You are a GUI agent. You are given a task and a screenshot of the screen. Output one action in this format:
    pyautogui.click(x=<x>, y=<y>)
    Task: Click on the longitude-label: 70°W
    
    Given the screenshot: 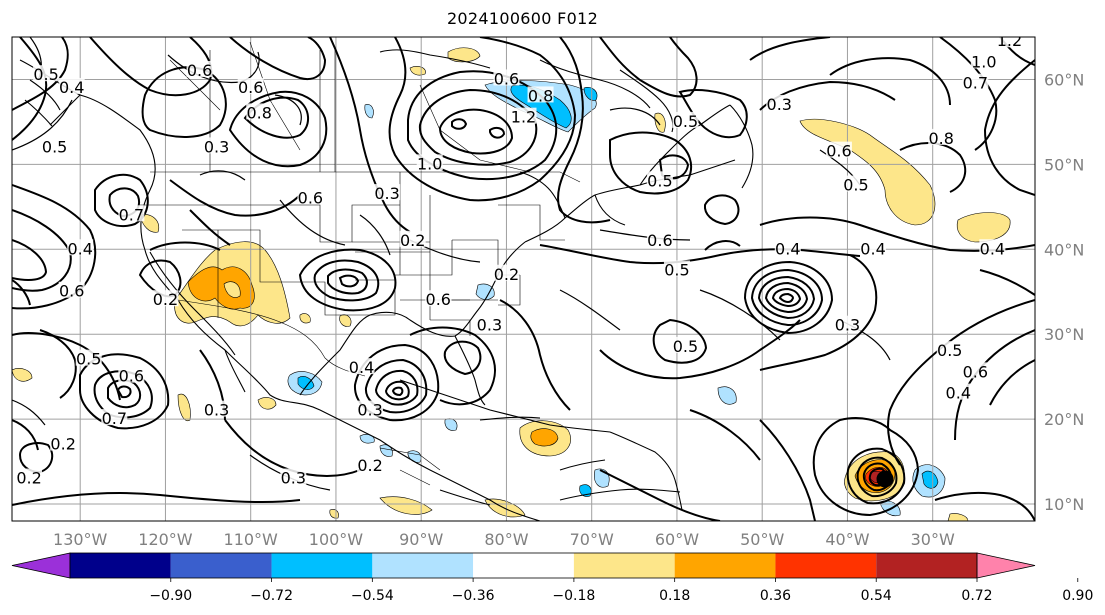 What is the action you would take?
    pyautogui.click(x=592, y=539)
    